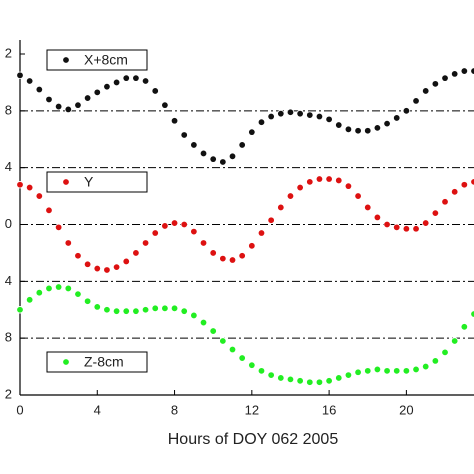 Image resolution: width=474 pixels, height=474 pixels. I want to click on y-tick-label: 0, so click(8, 223).